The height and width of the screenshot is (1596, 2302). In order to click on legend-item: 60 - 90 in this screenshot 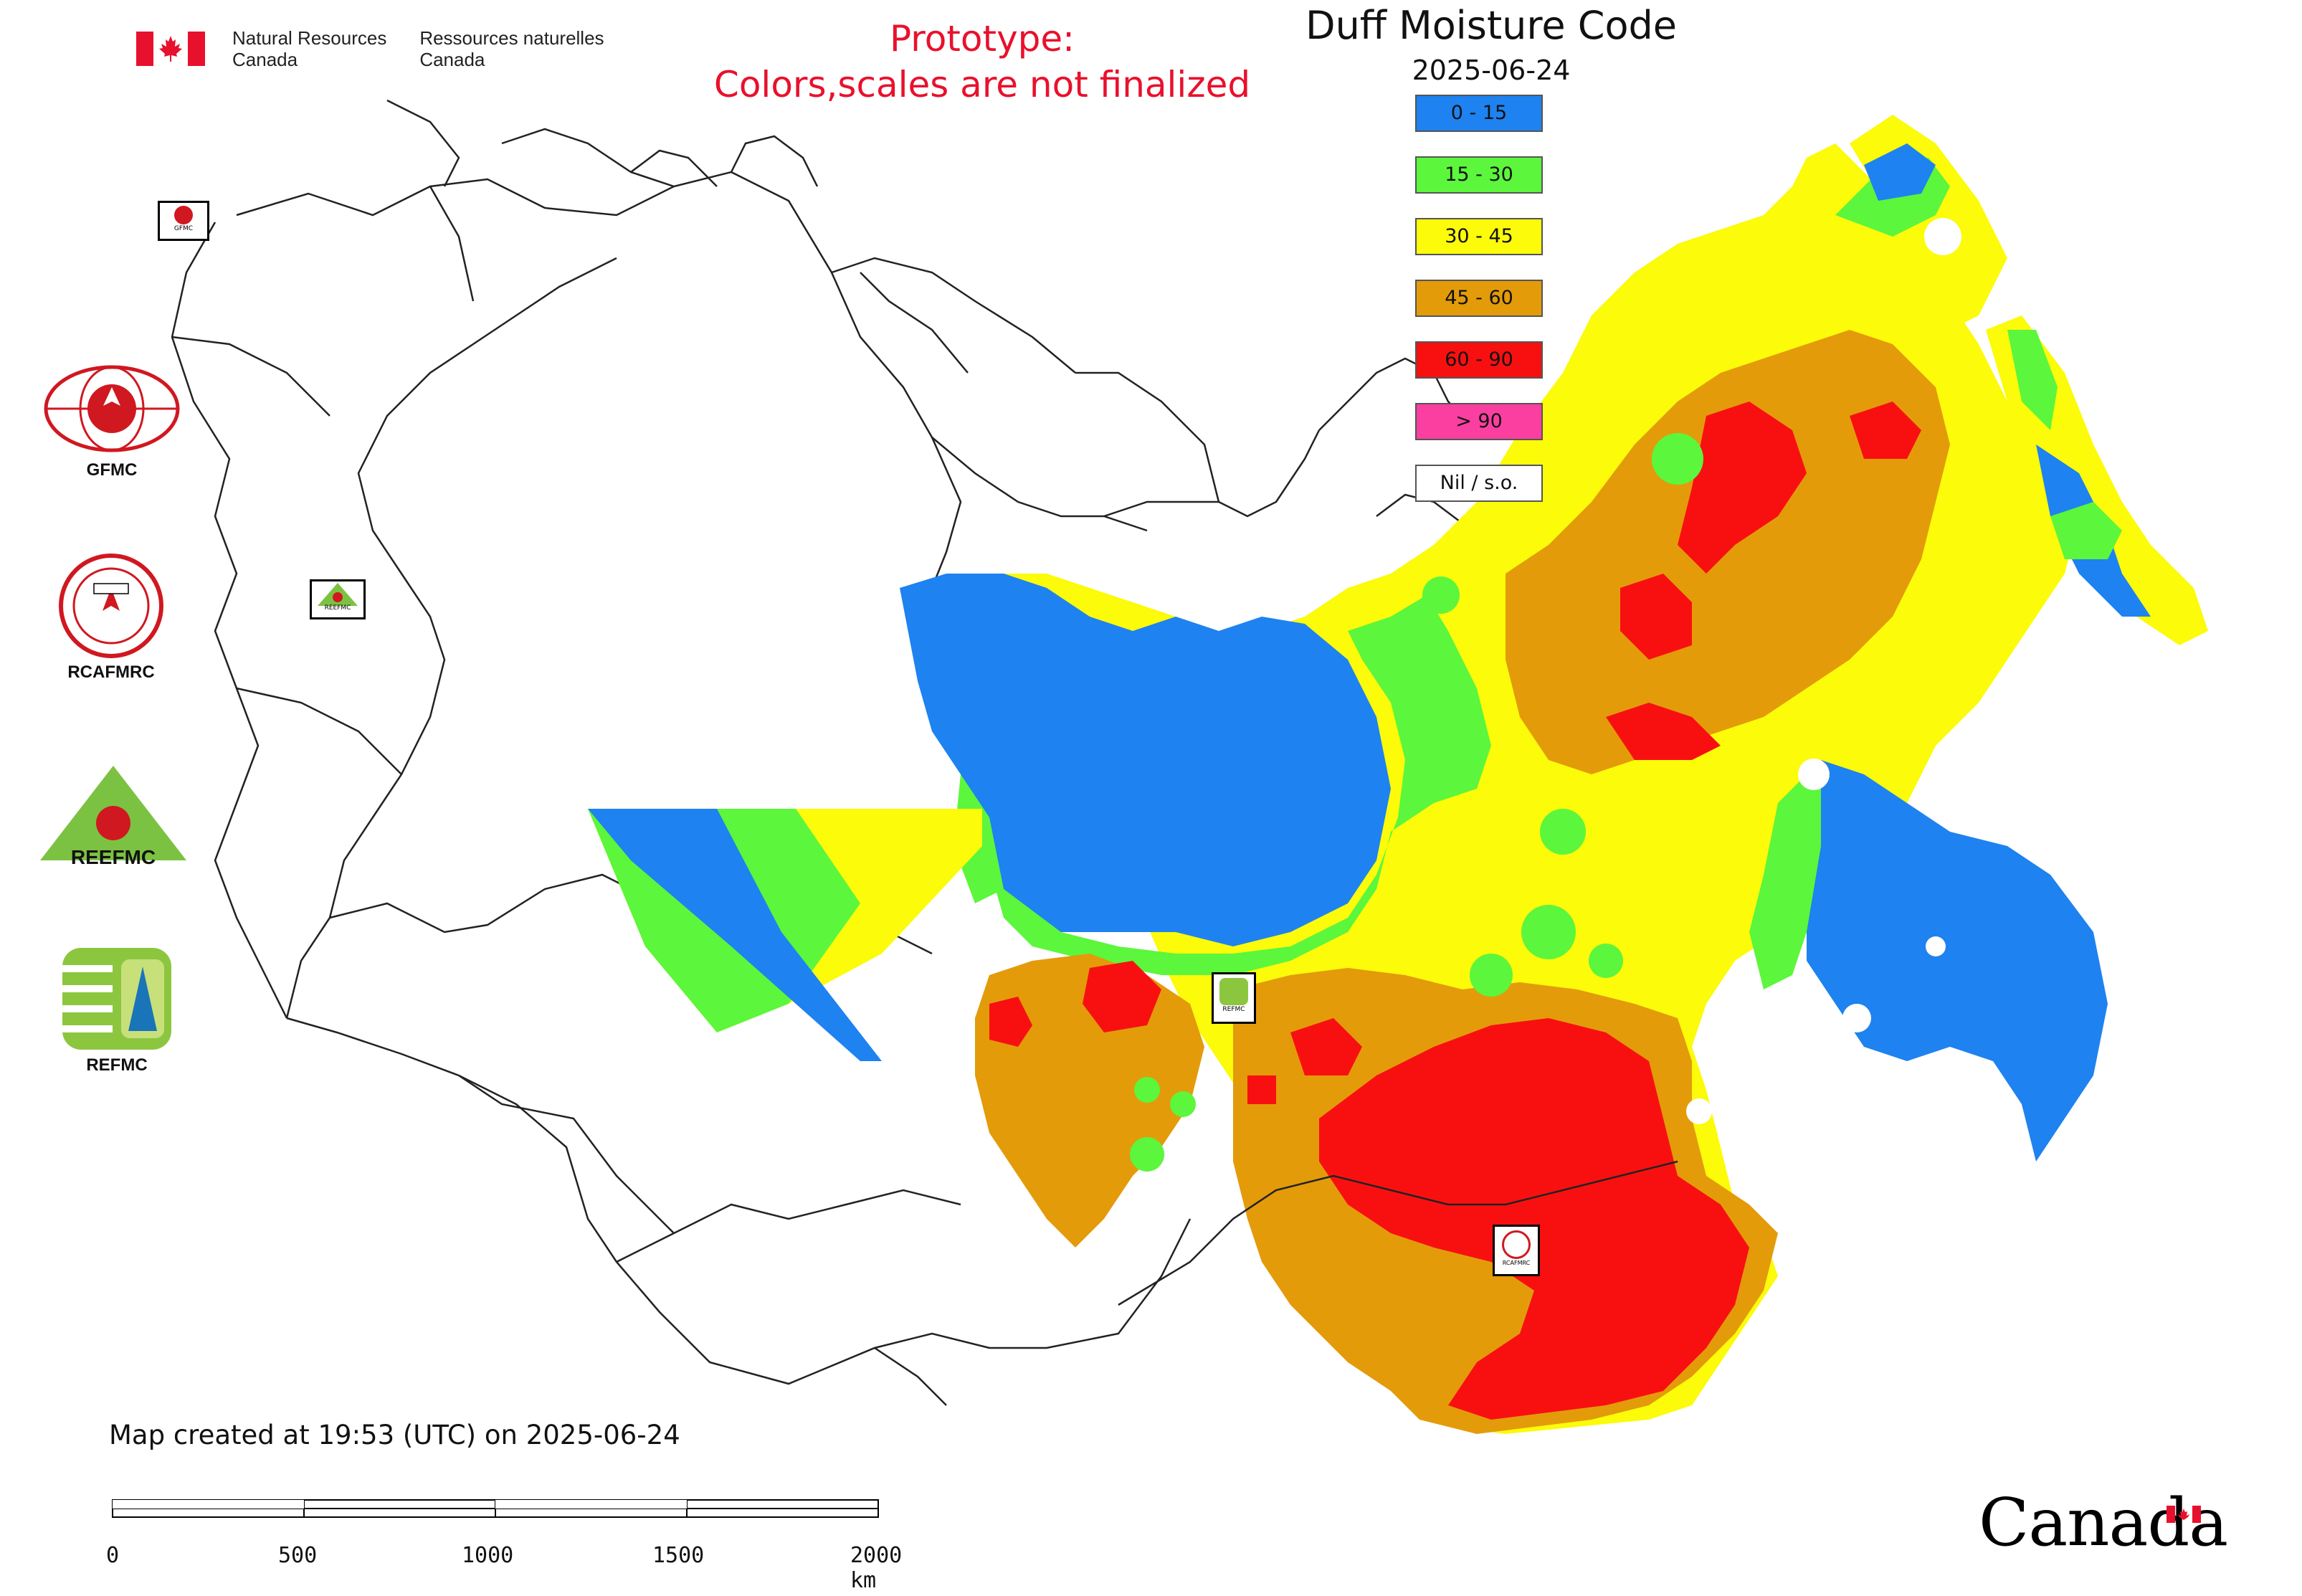, I will do `click(1479, 360)`.